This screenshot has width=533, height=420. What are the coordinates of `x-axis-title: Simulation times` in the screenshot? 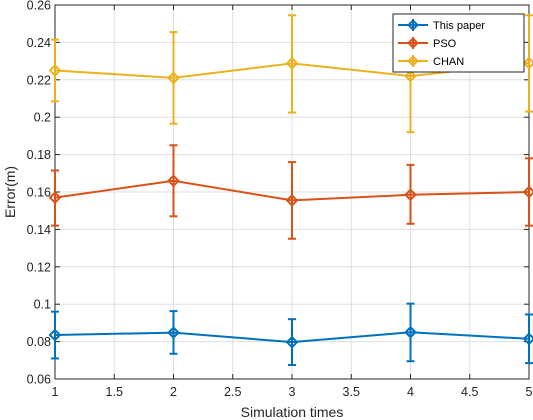 It's located at (292, 412).